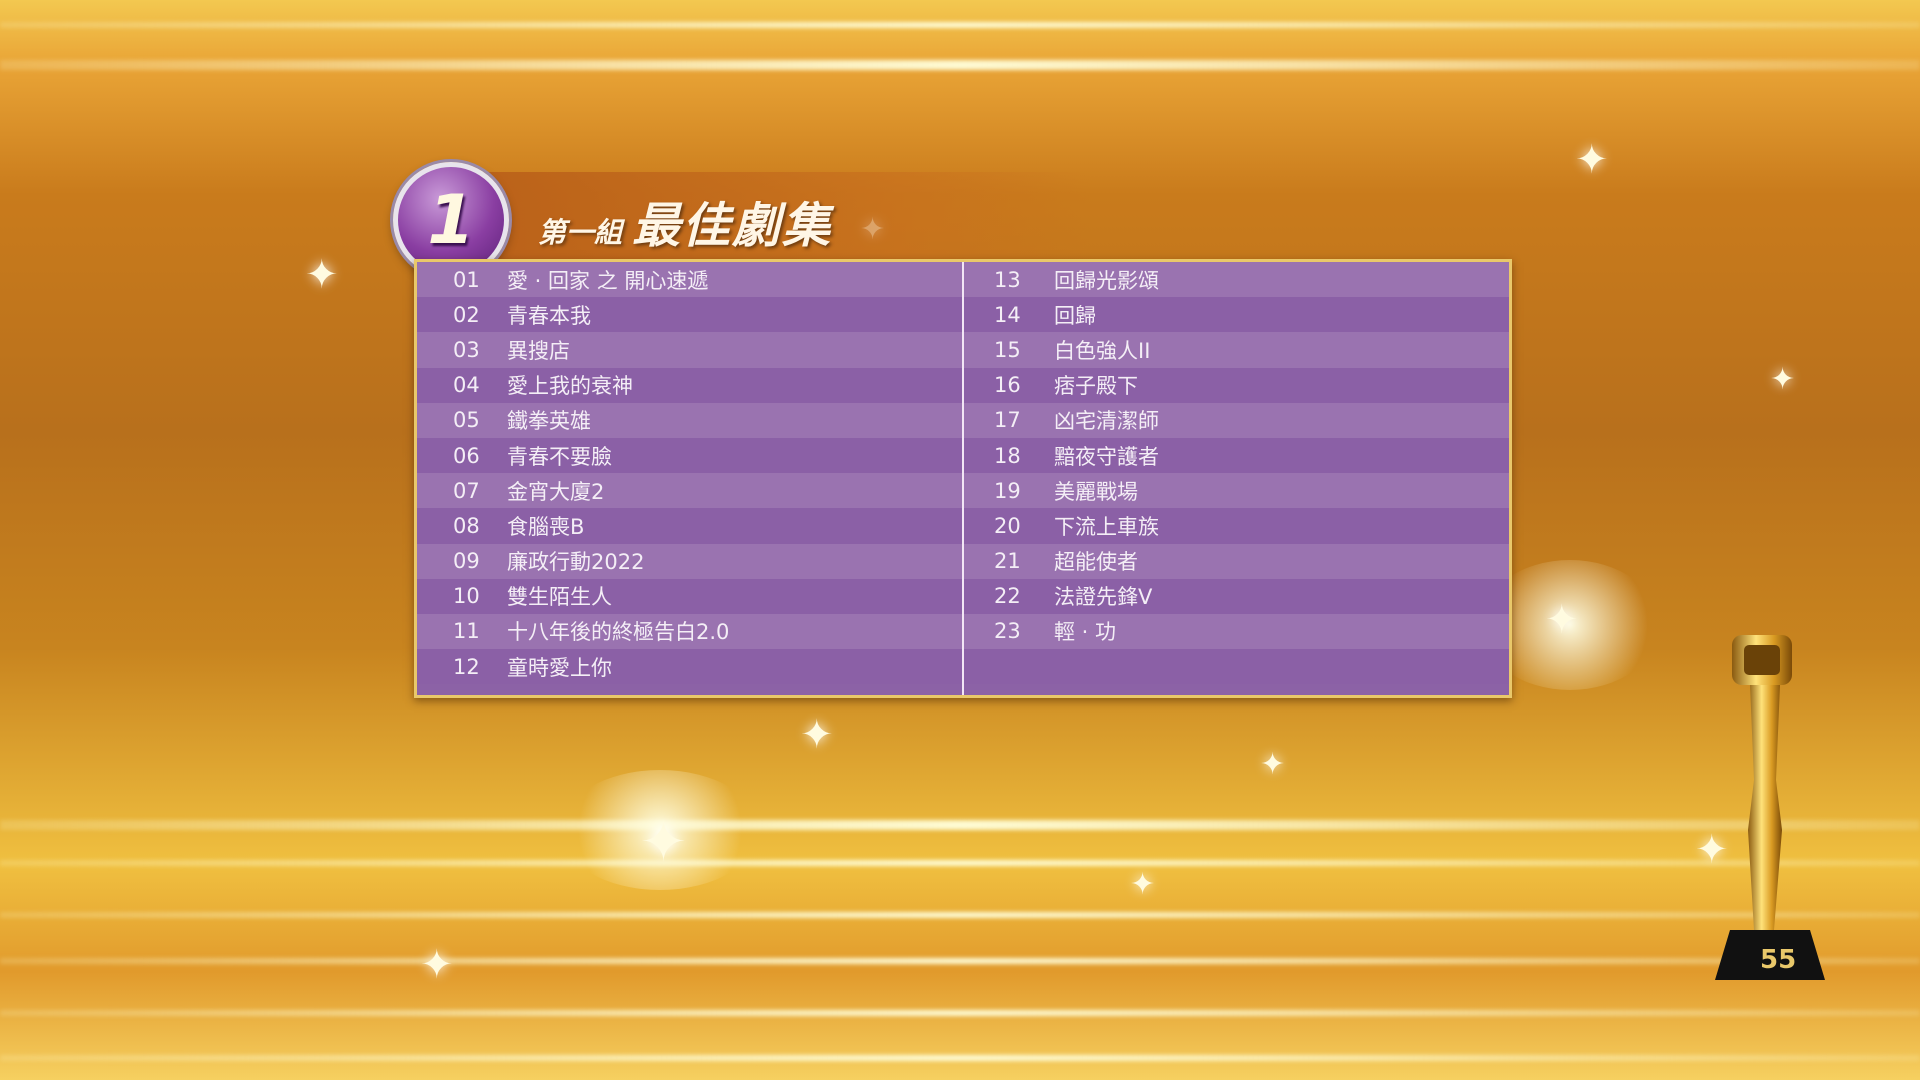 Image resolution: width=1920 pixels, height=1080 pixels. What do you see at coordinates (689, 561) in the screenshot?
I see `nominee-row: 09 廉政行動2022` at bounding box center [689, 561].